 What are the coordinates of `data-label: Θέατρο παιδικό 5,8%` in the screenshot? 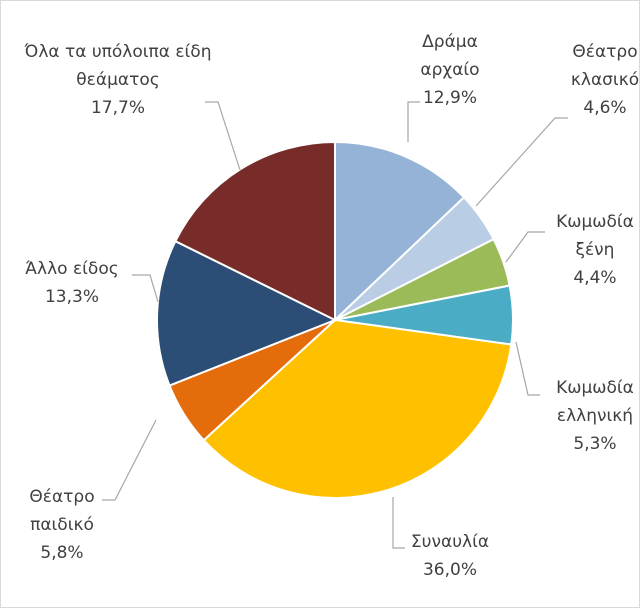 It's located at (62, 525).